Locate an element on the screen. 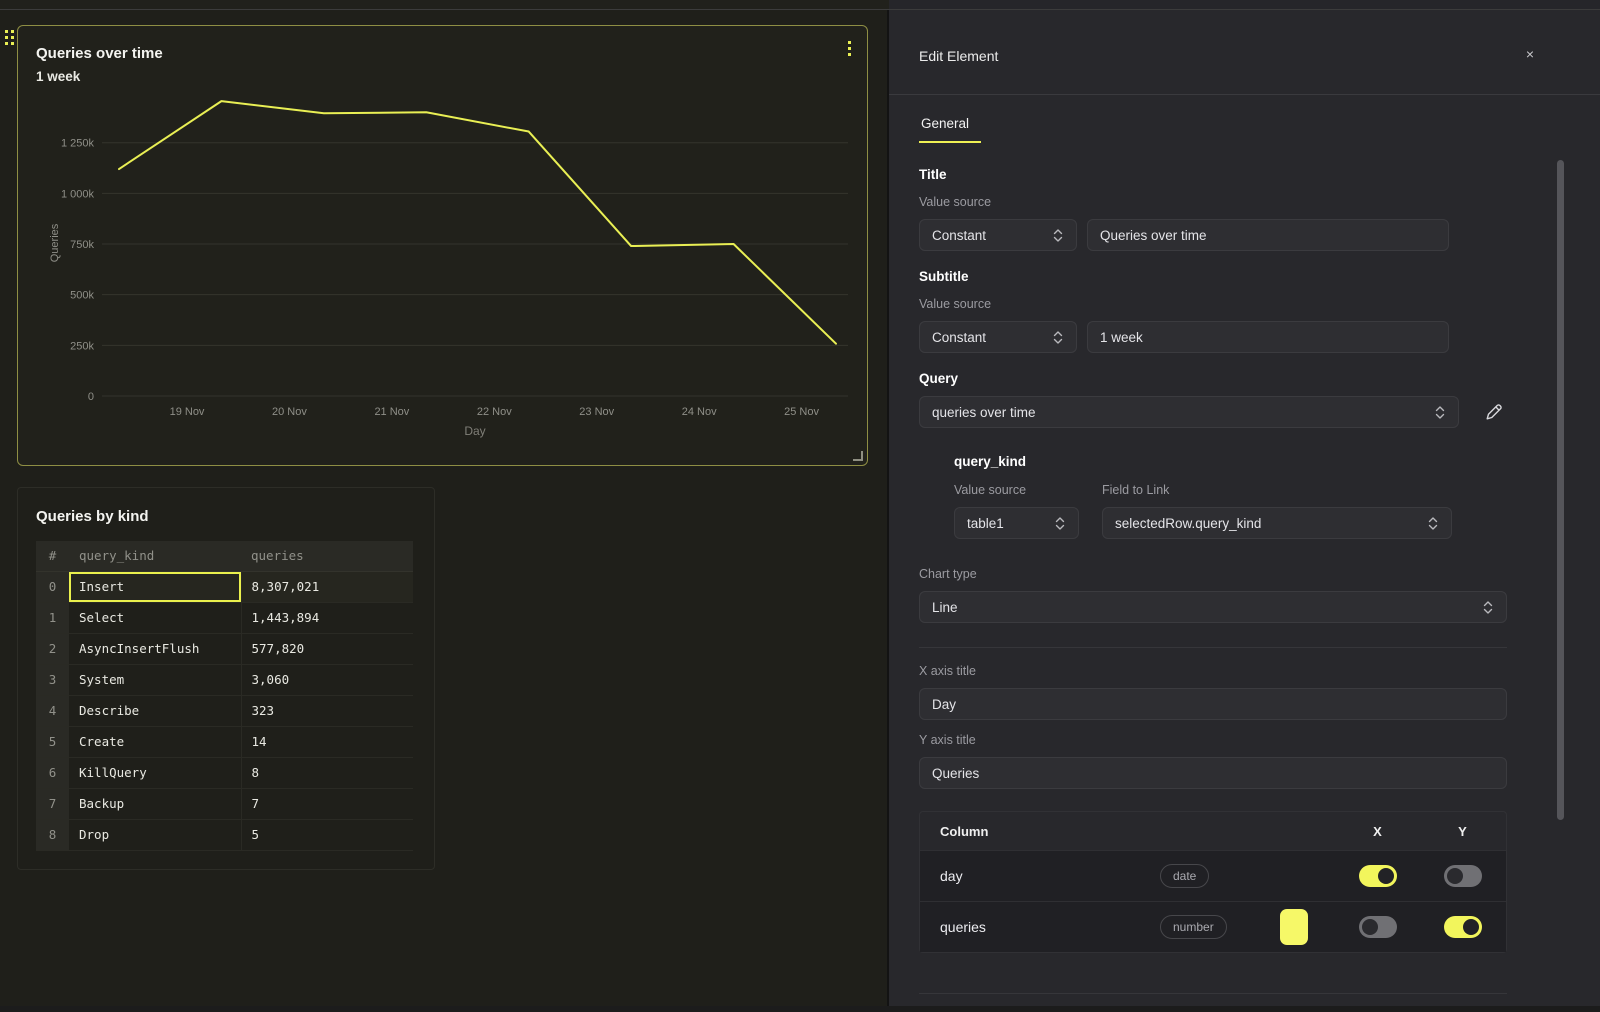 The image size is (1600, 1012). row-index: 3 is located at coordinates (52, 680).